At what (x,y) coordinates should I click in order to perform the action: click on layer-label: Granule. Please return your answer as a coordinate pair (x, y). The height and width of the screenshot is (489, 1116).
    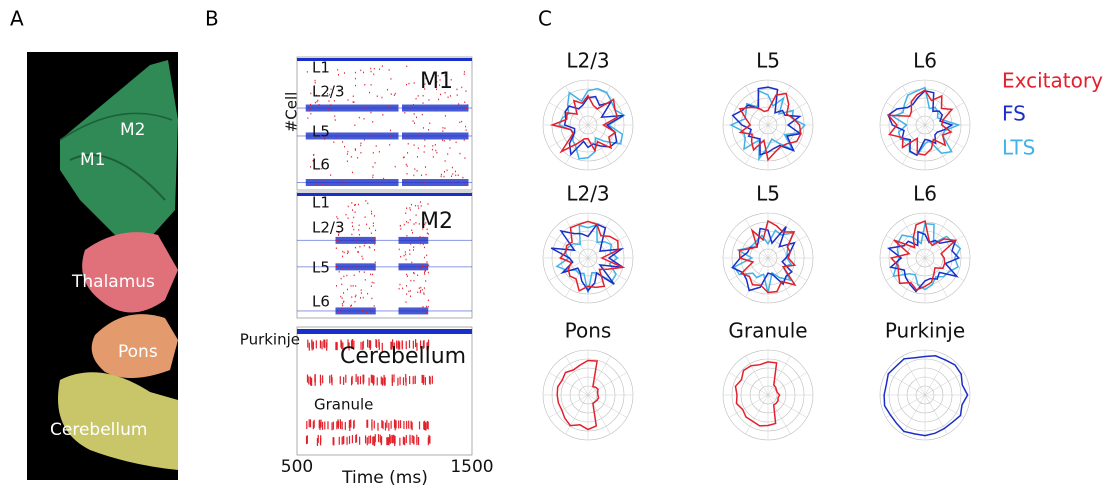
    Looking at the image, I should click on (343, 405).